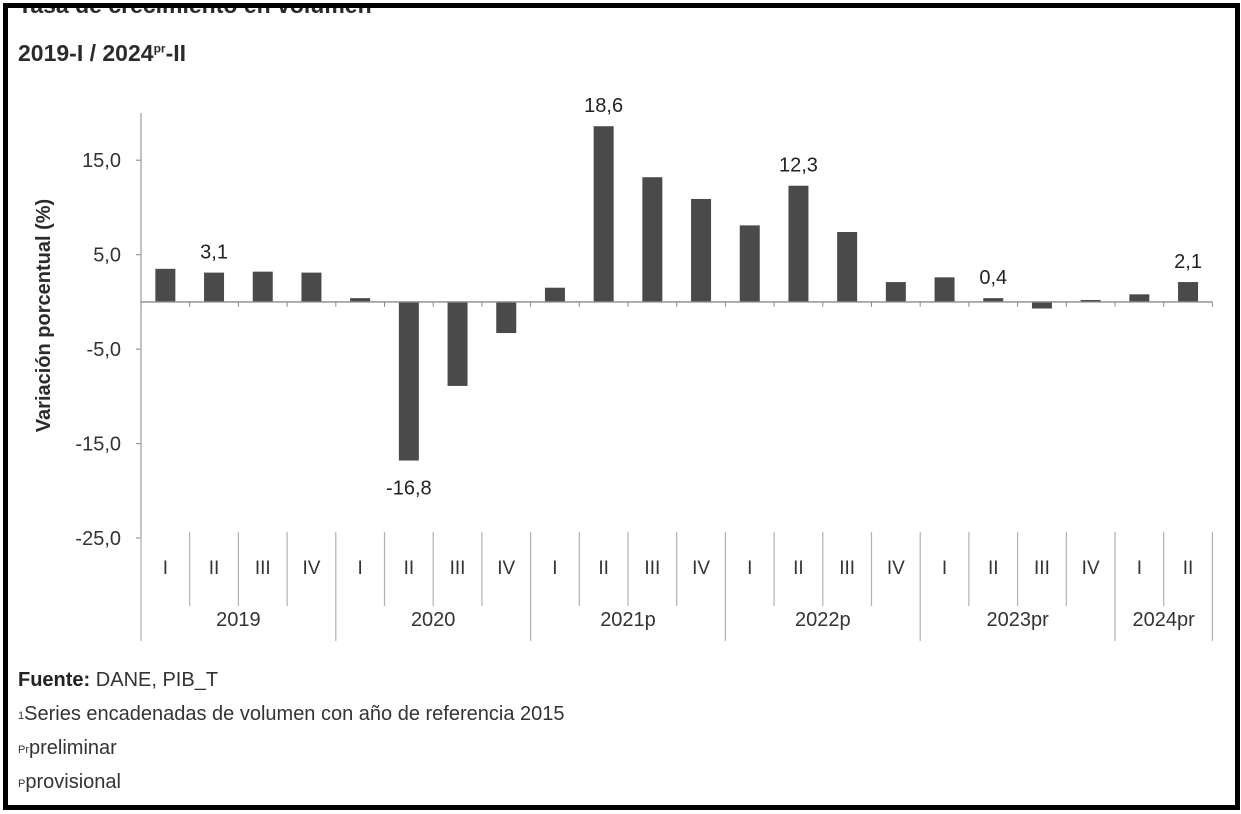 The image size is (1241, 814). What do you see at coordinates (44, 315) in the screenshot?
I see `y-axis-title: Variación porcentual (%)` at bounding box center [44, 315].